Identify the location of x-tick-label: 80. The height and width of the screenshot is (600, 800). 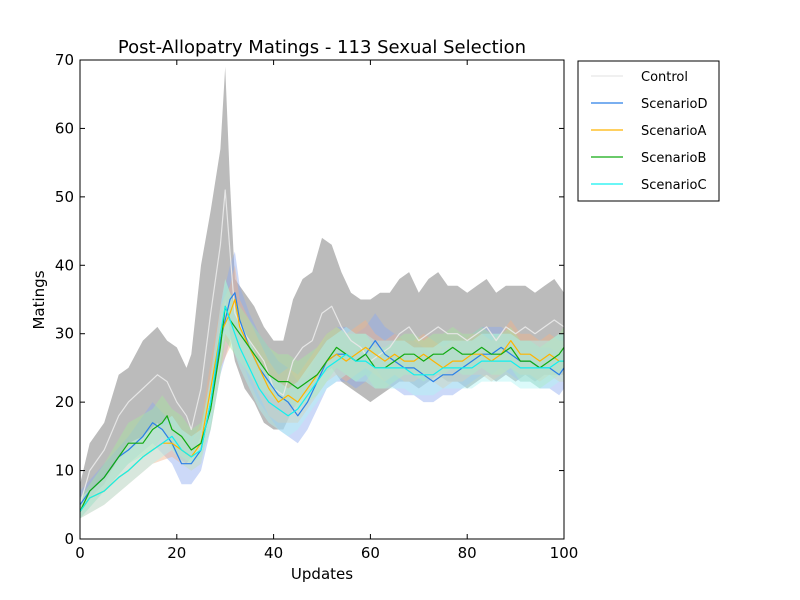
(467, 553).